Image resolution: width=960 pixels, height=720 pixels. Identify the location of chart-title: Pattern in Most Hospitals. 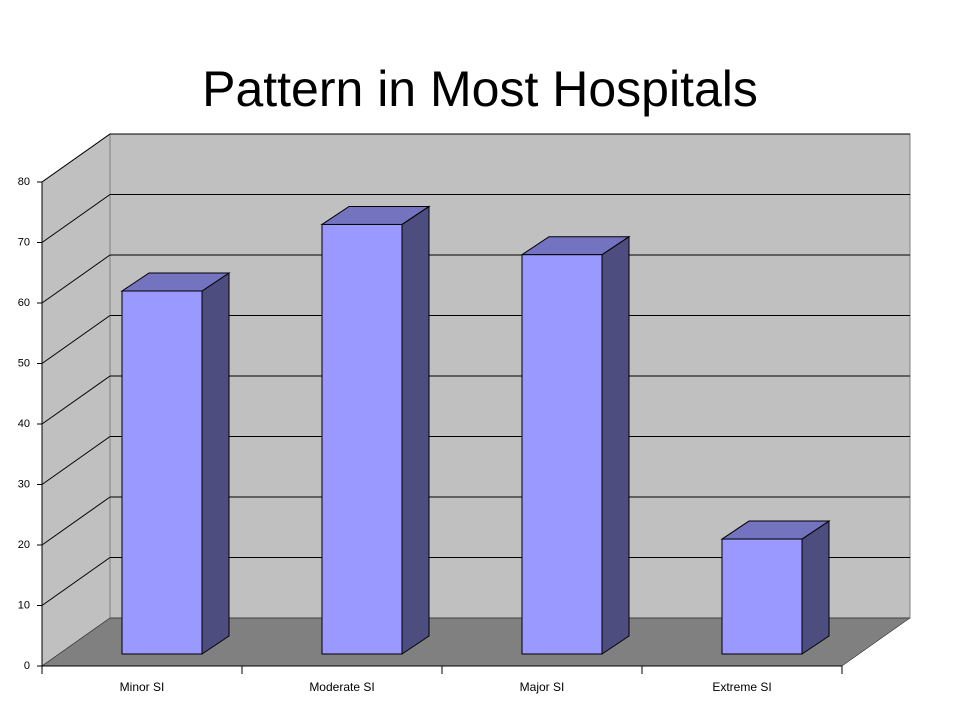
(480, 89).